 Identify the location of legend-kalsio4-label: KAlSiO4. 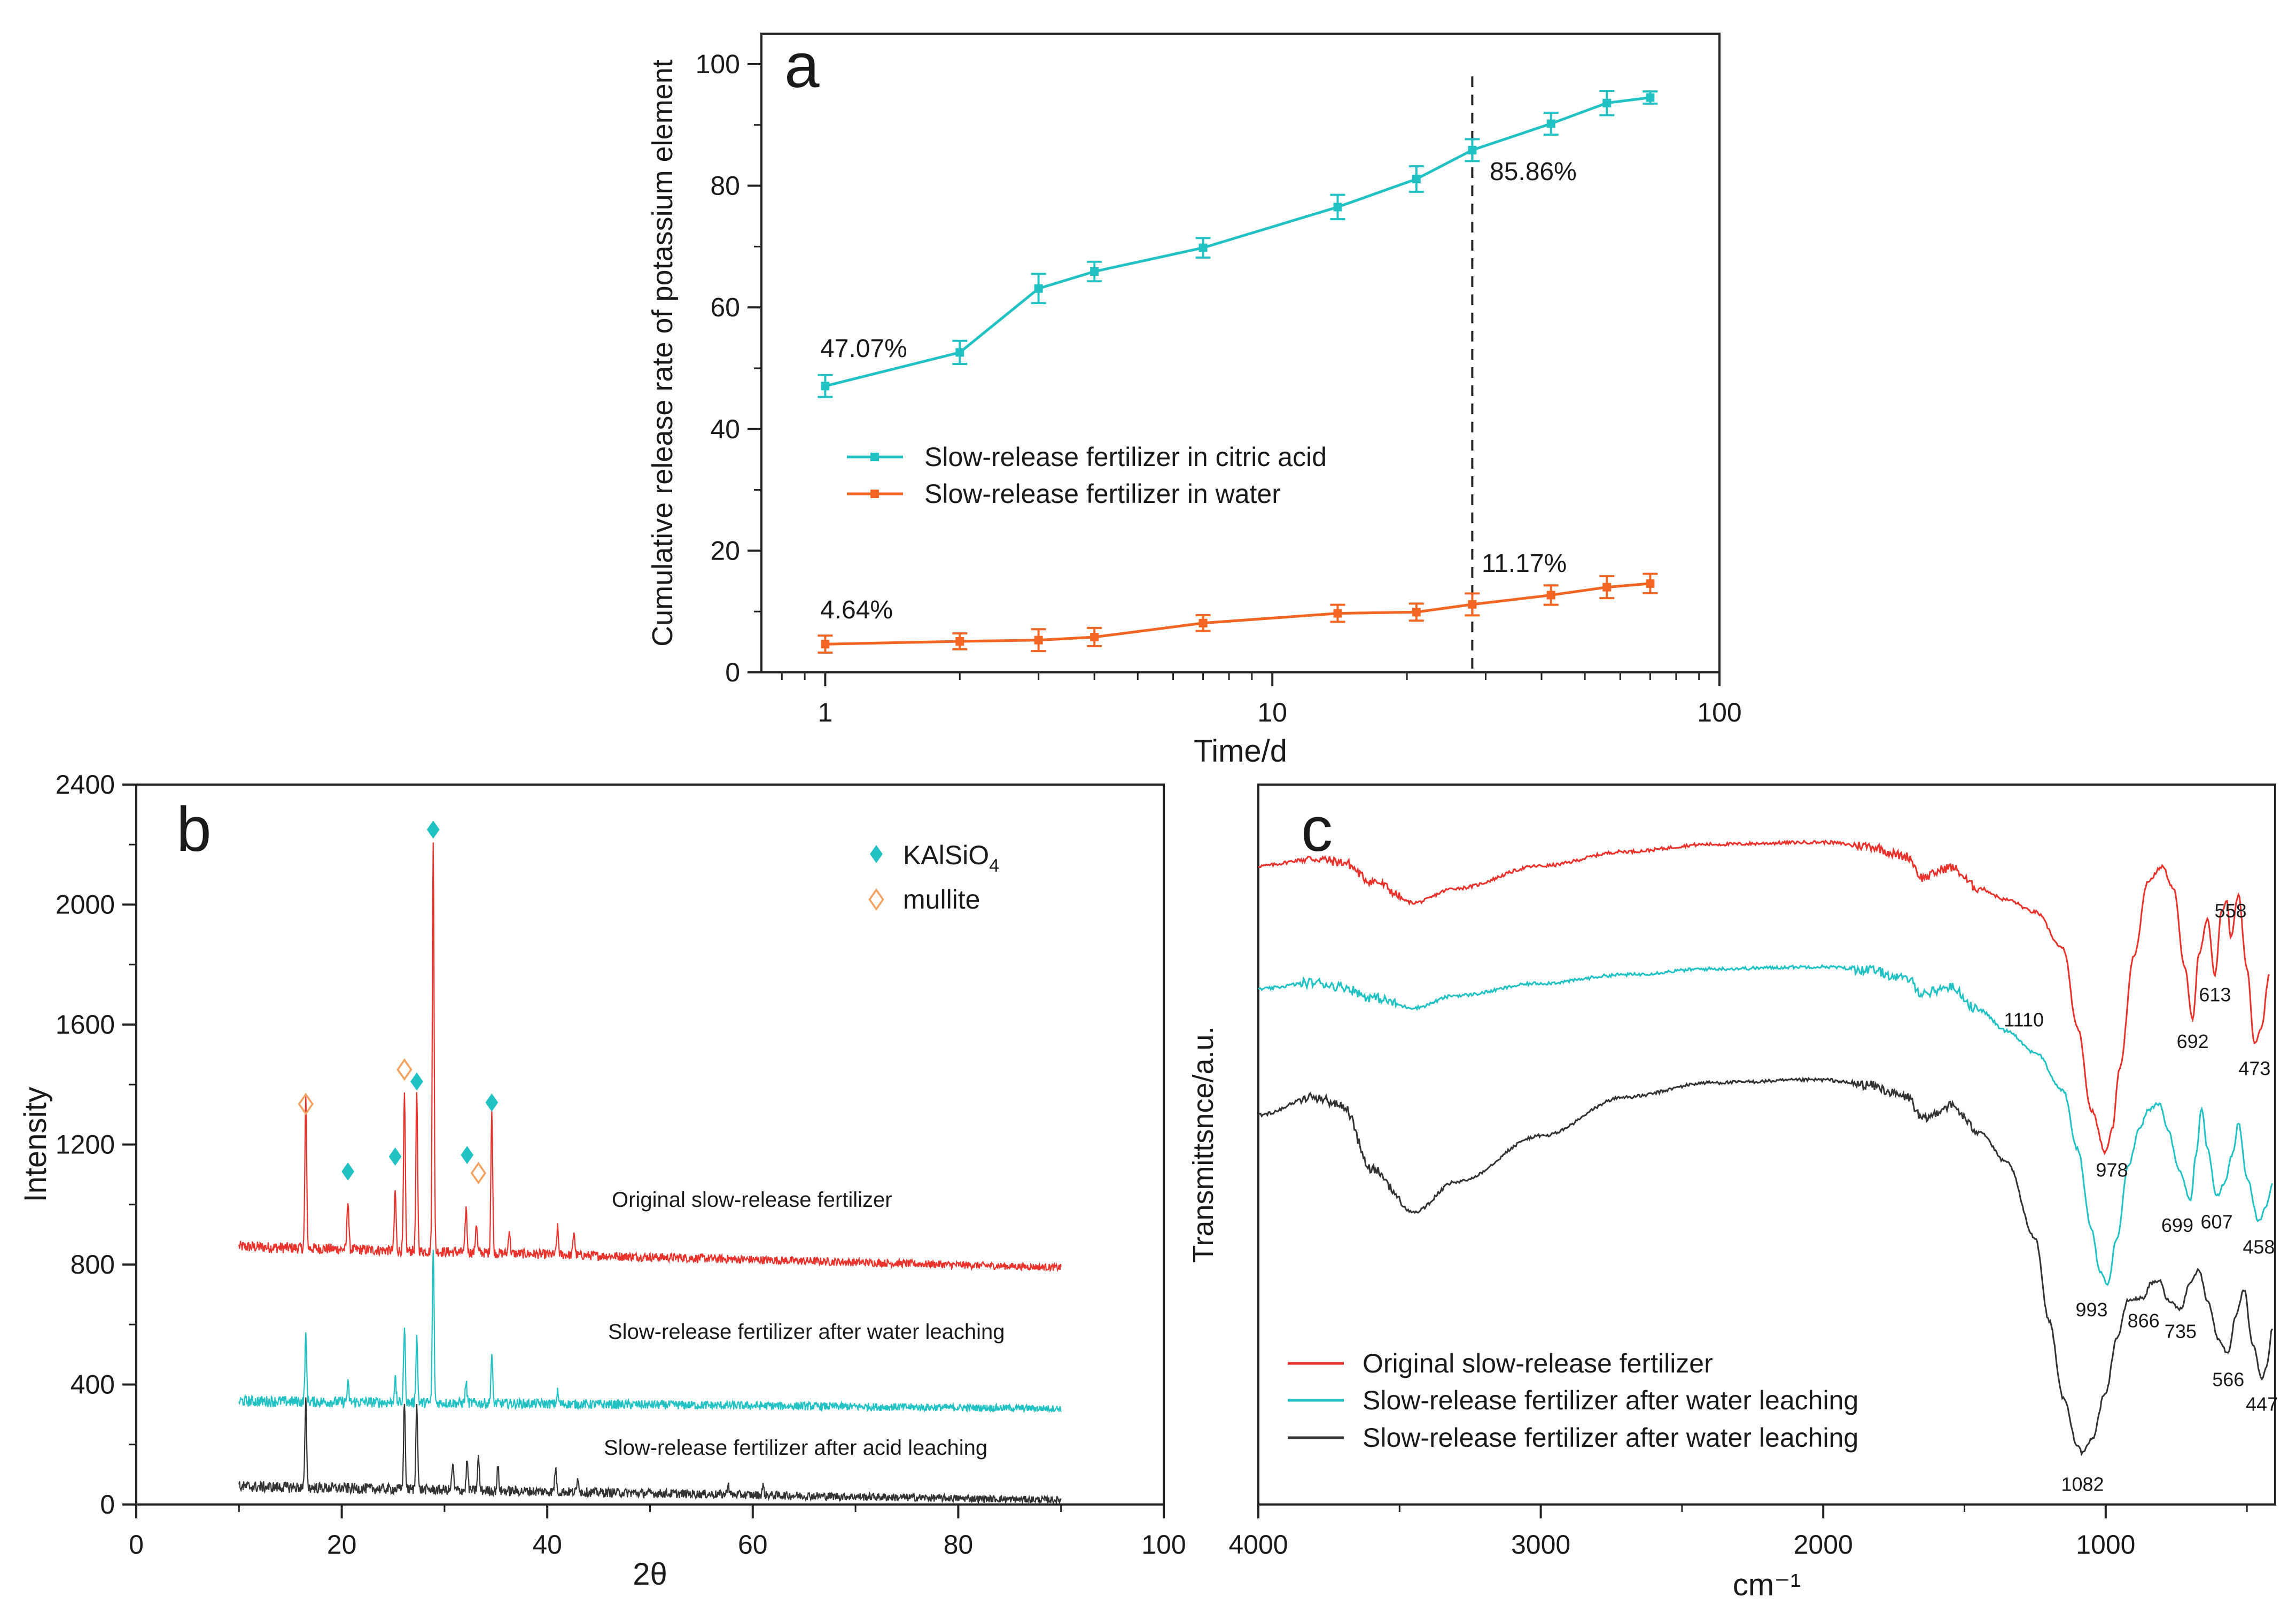
(951, 858).